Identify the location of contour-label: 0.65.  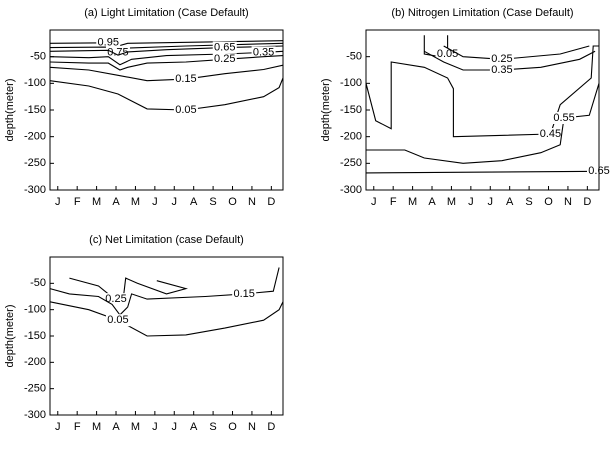
(224, 48).